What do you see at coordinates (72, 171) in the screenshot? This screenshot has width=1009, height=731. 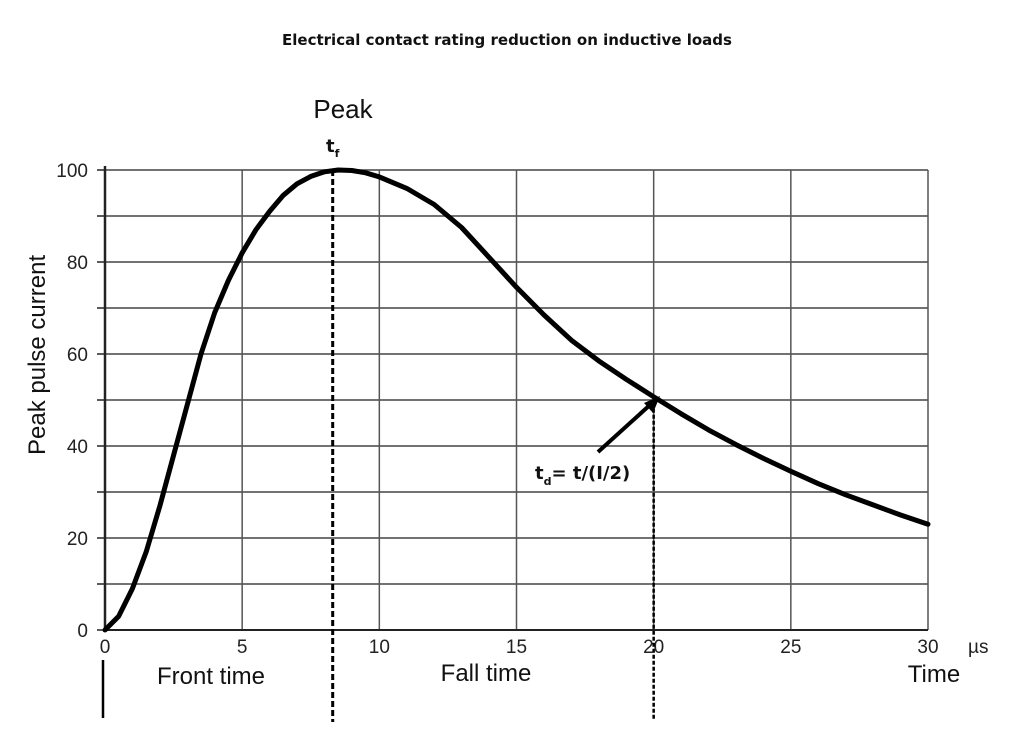 I see `y-tick-label: 100` at bounding box center [72, 171].